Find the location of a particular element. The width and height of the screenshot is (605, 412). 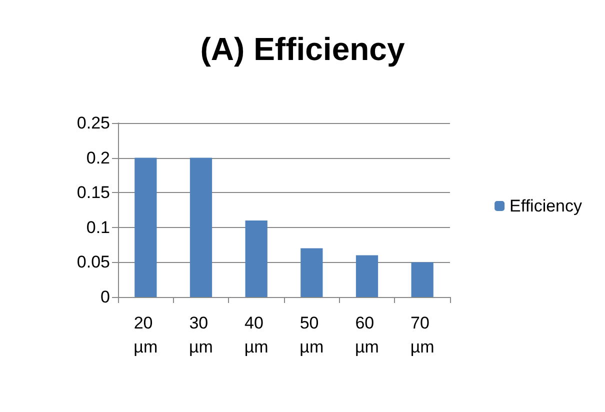

y-tick-label: 0.2 is located at coordinates (98, 158).